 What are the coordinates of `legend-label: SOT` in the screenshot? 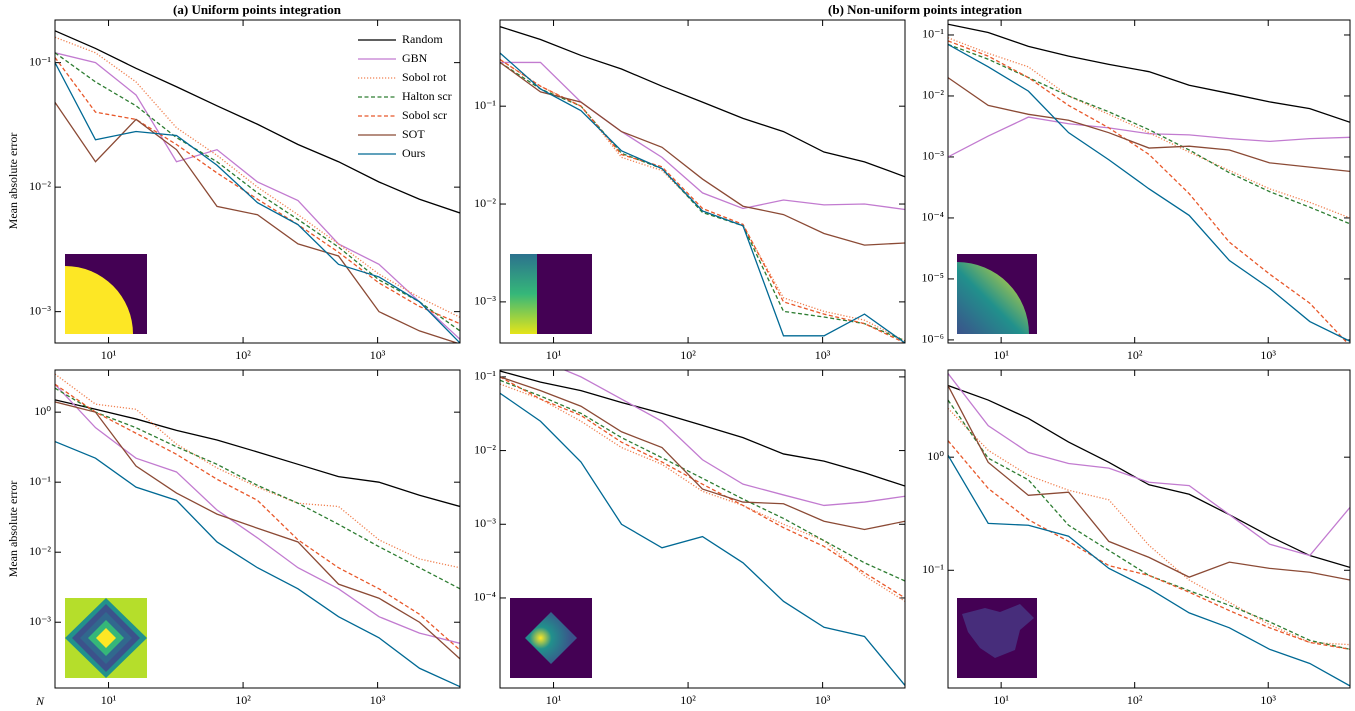 It's located at (413, 134).